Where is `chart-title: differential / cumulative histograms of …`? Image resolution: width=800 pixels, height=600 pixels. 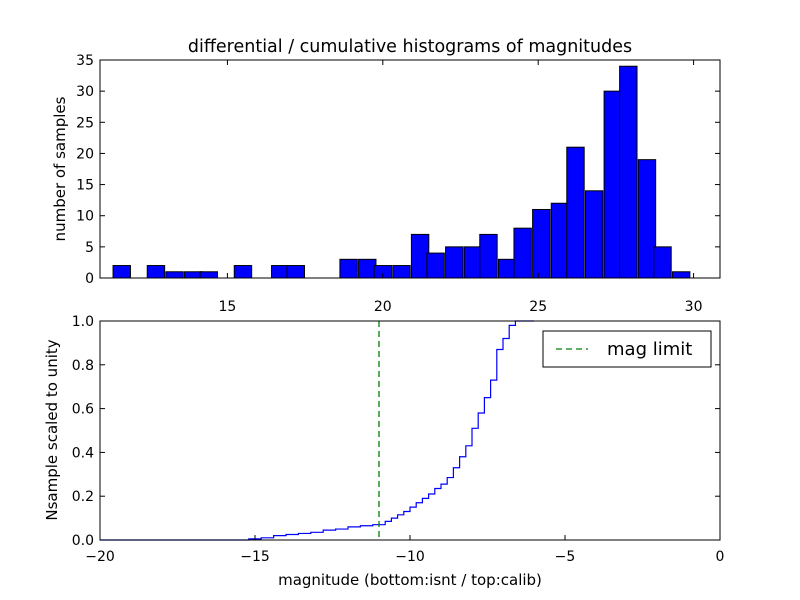
chart-title: differential / cumulative histograms of … is located at coordinates (410, 47).